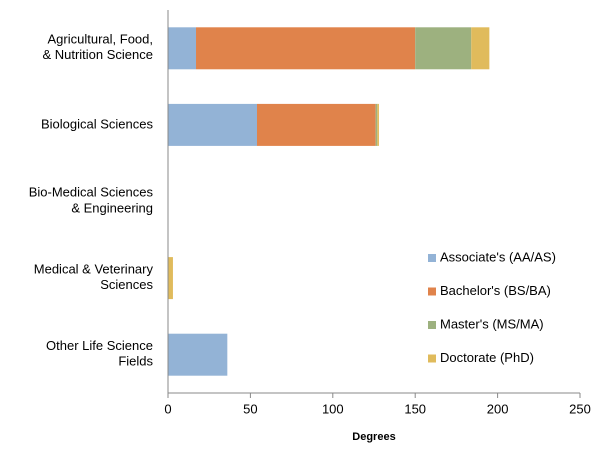 This screenshot has width=605, height=454. Describe the element at coordinates (167, 408) in the screenshot. I see `x-tick-label: 0` at that location.